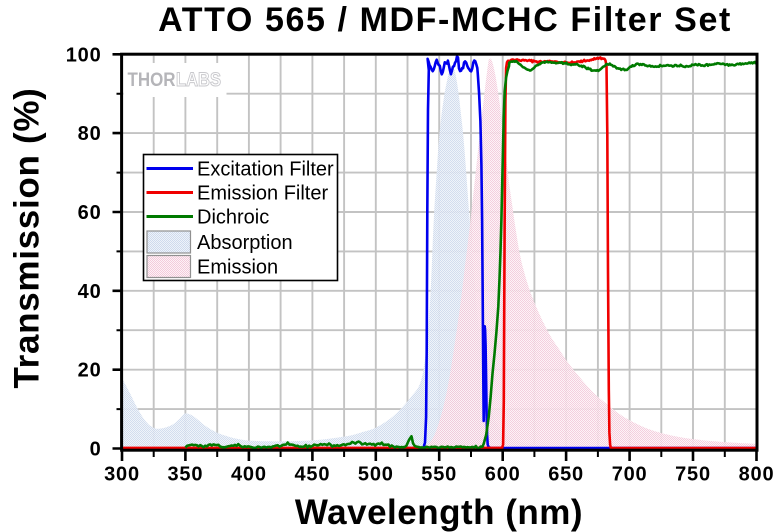 Image resolution: width=780 pixels, height=532 pixels. I want to click on svg-text: 550, so click(439, 475).